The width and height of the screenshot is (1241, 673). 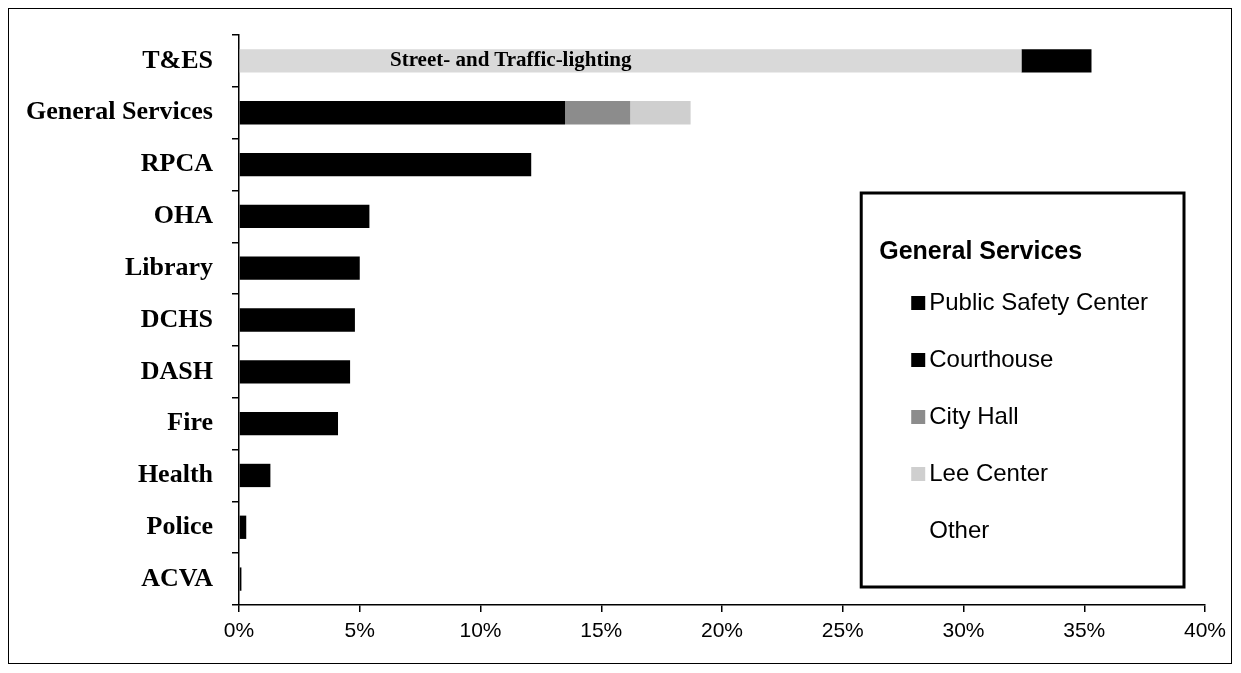 I want to click on y-tick-label: OHA, so click(x=183, y=215).